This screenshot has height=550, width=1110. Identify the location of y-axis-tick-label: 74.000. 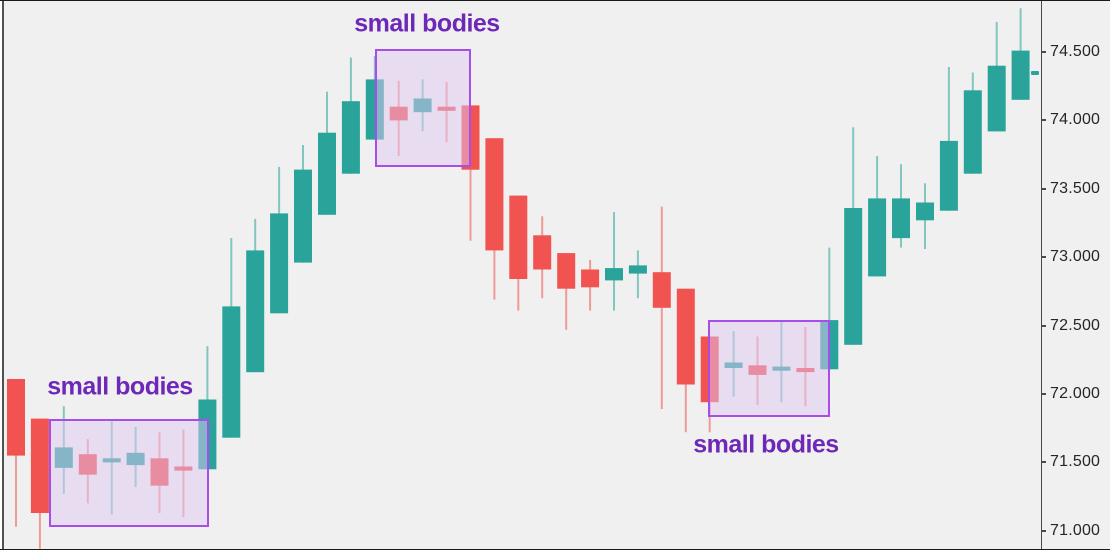
(1075, 120).